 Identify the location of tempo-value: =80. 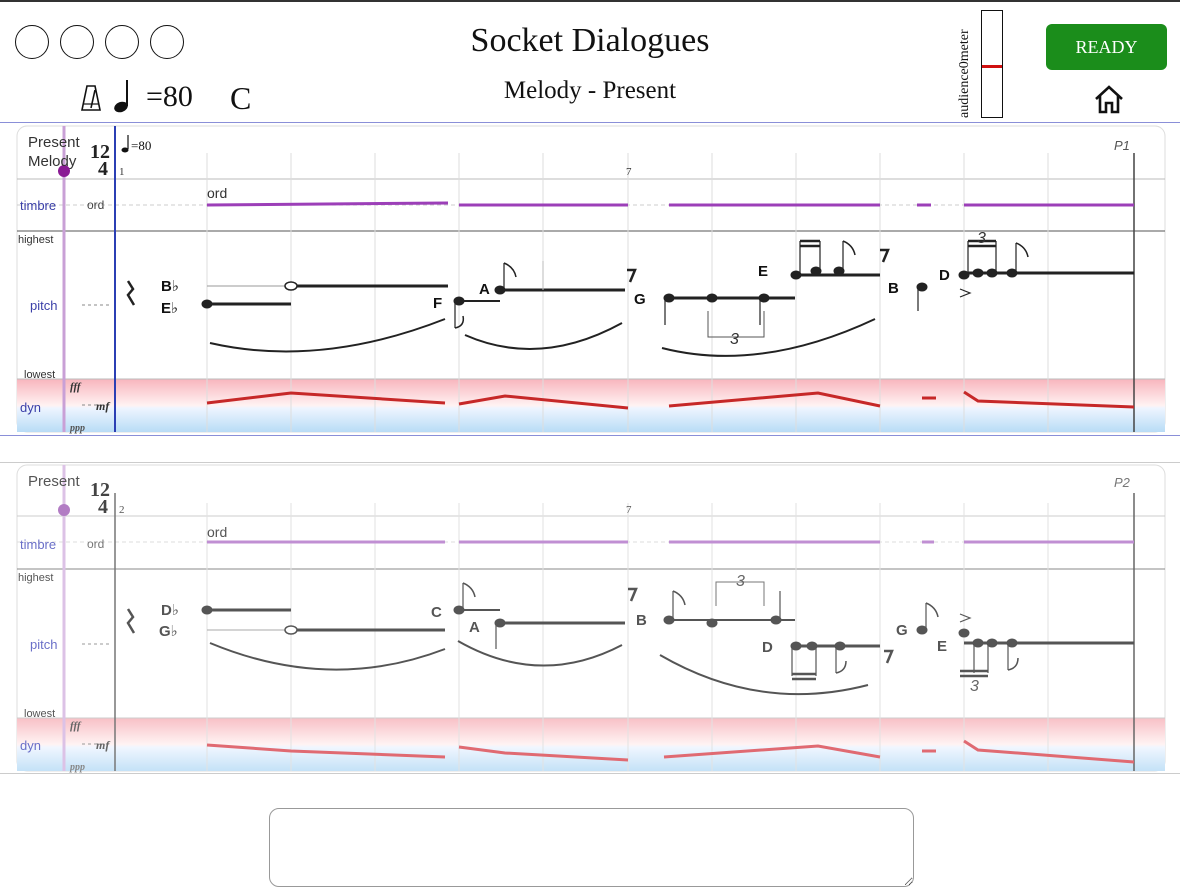
(169, 96).